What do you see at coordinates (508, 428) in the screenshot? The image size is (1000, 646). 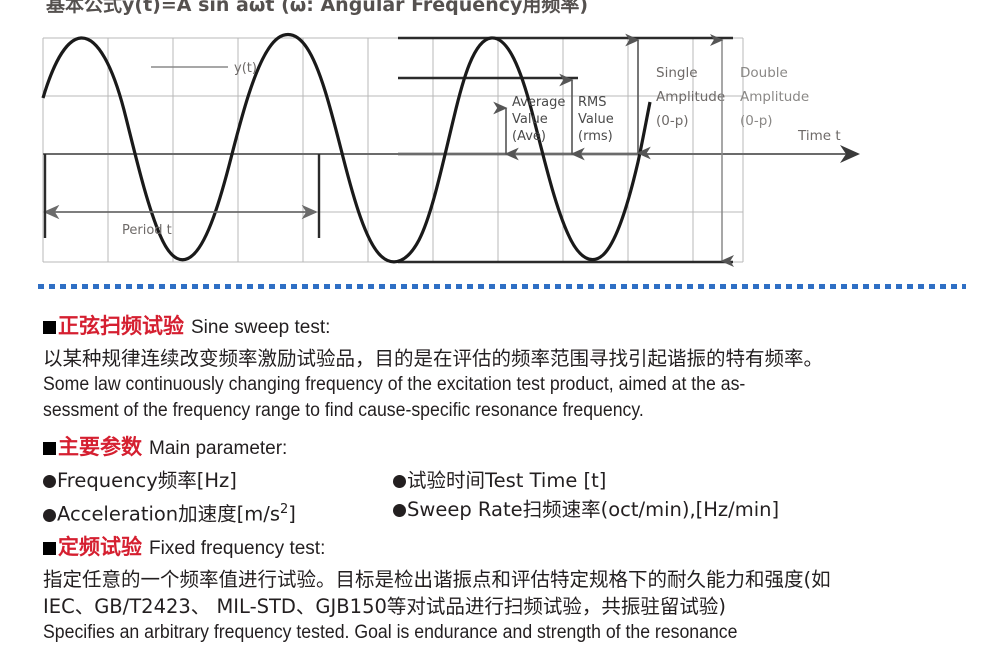 I see `section-spacer` at bounding box center [508, 428].